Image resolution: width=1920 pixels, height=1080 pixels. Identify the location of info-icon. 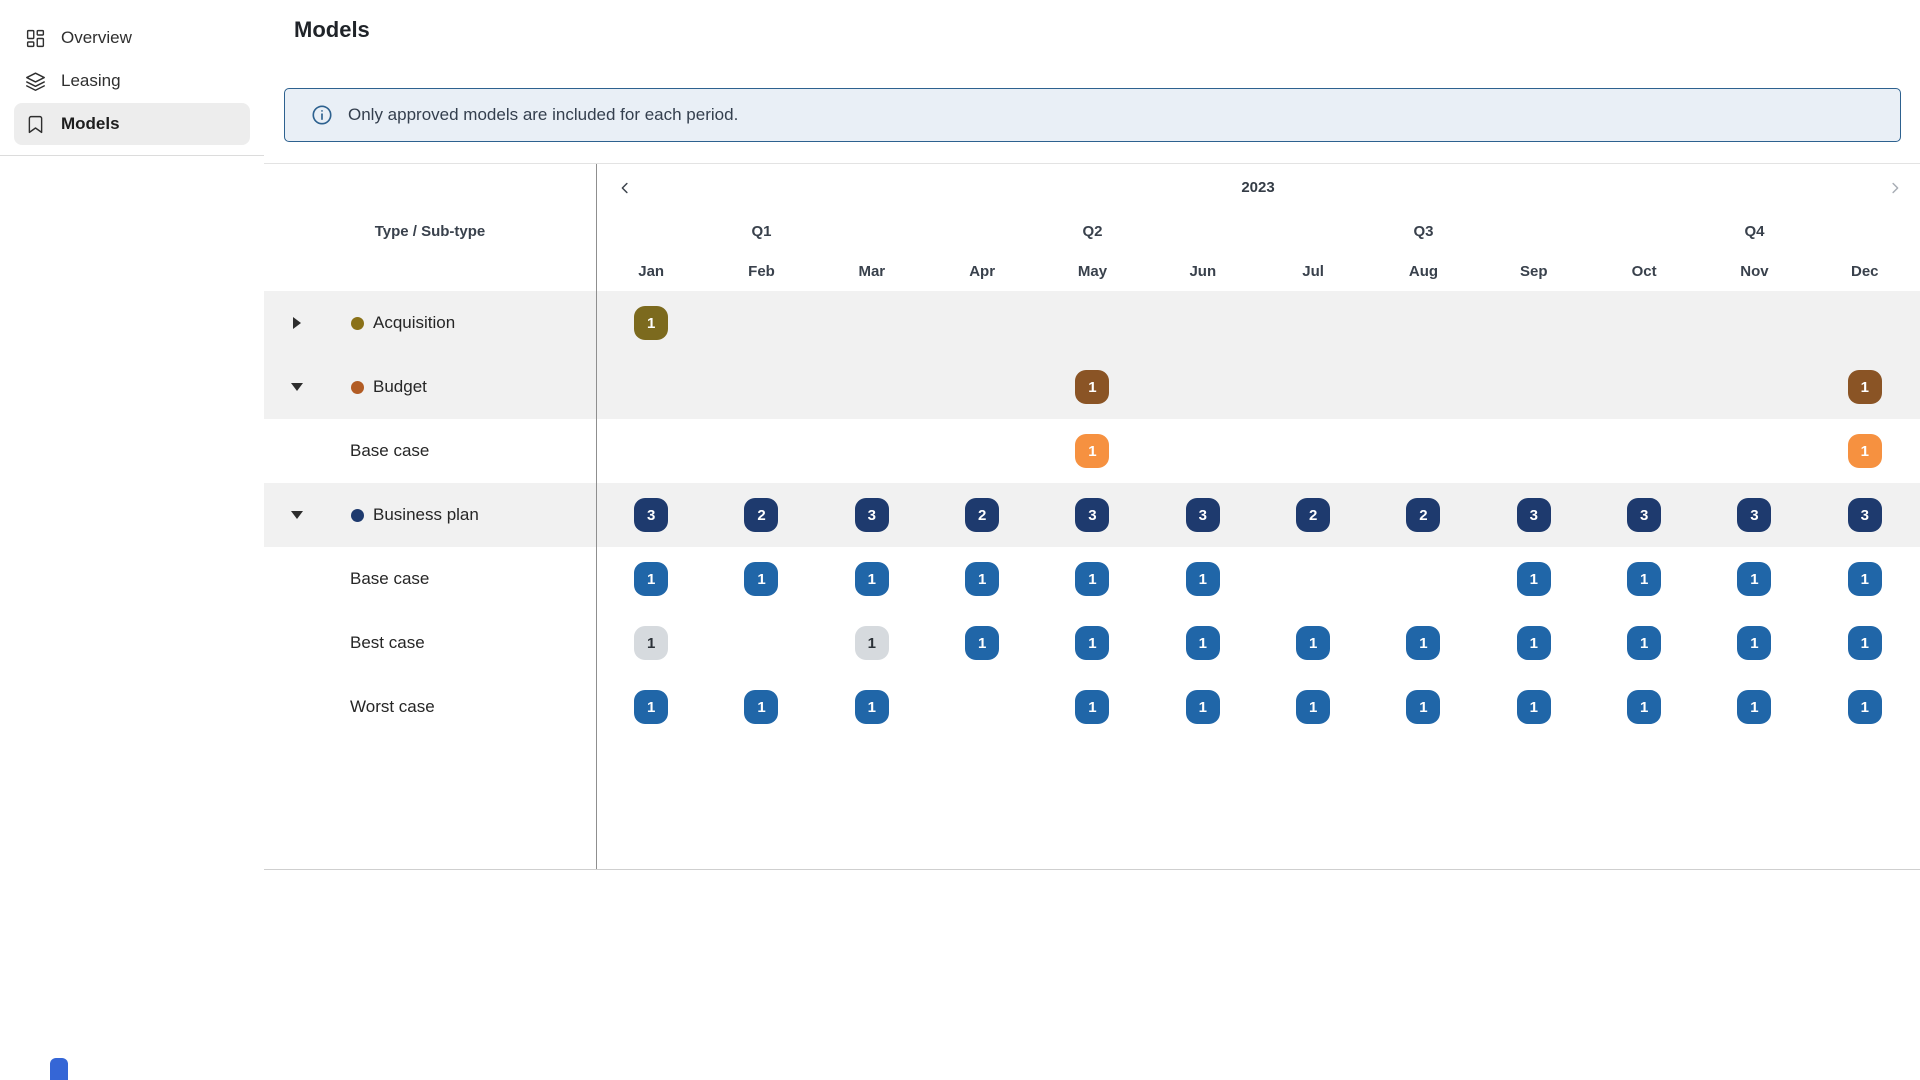
(322, 115).